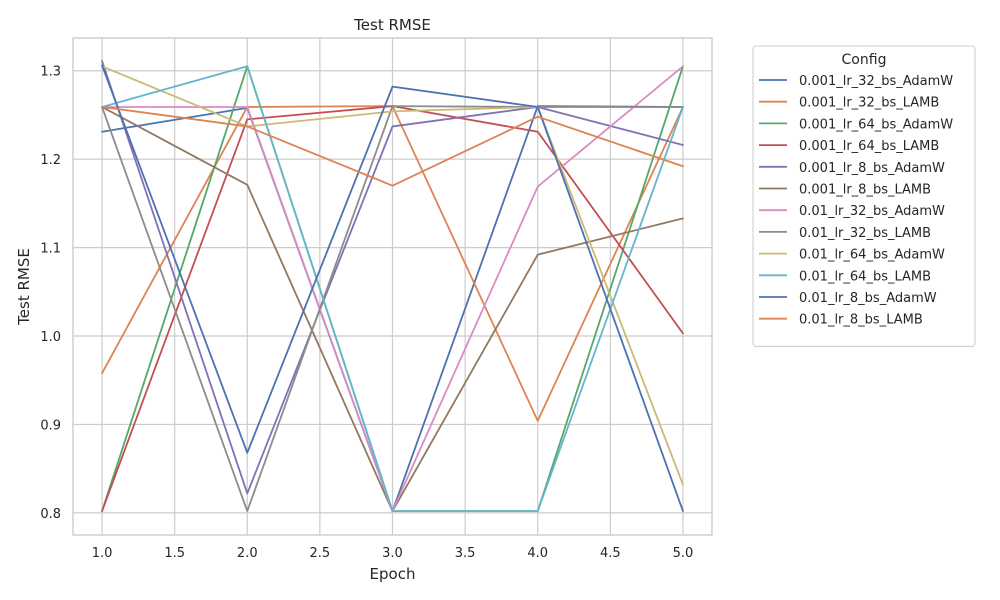  What do you see at coordinates (102, 553) in the screenshot?
I see `x-tick-label: 1.0` at bounding box center [102, 553].